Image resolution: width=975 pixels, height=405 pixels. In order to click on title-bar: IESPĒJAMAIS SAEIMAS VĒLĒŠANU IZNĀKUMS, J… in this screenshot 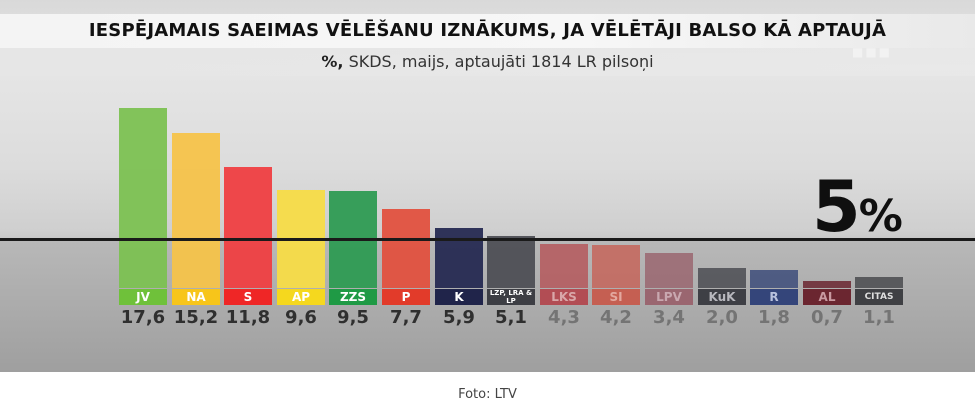, I will do `click(487, 31)`.